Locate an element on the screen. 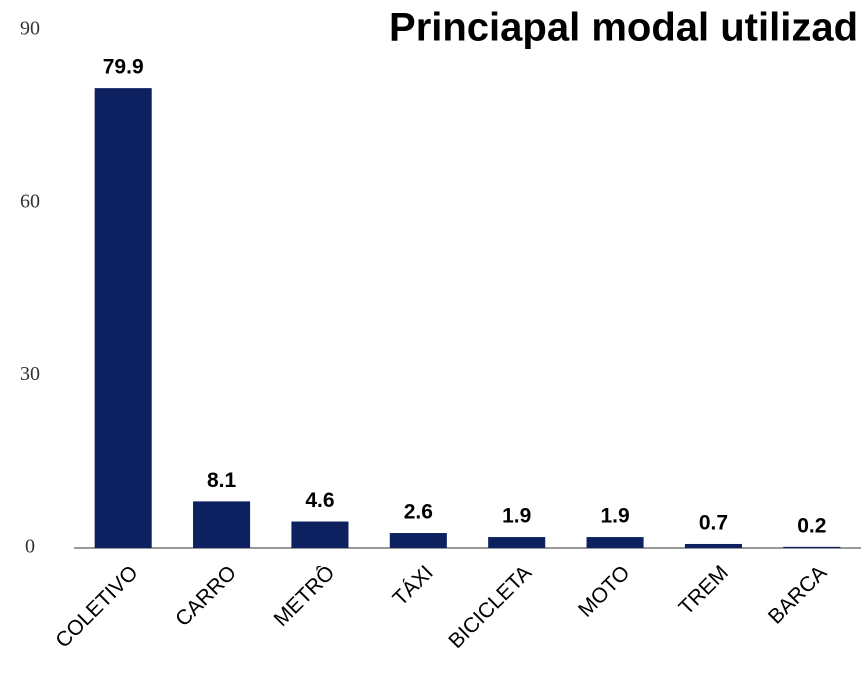  x-tick-label: TREM is located at coordinates (704, 590).